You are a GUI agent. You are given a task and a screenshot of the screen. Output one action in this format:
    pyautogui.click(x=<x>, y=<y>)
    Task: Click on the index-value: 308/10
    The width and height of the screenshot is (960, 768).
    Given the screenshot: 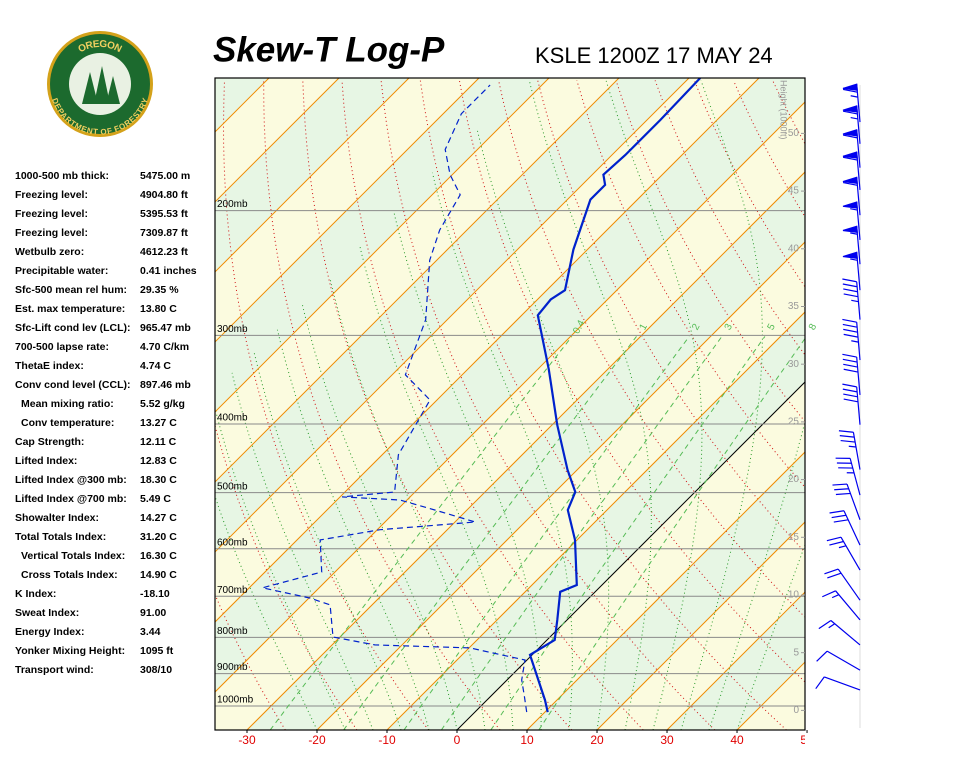 What is the action you would take?
    pyautogui.click(x=156, y=670)
    